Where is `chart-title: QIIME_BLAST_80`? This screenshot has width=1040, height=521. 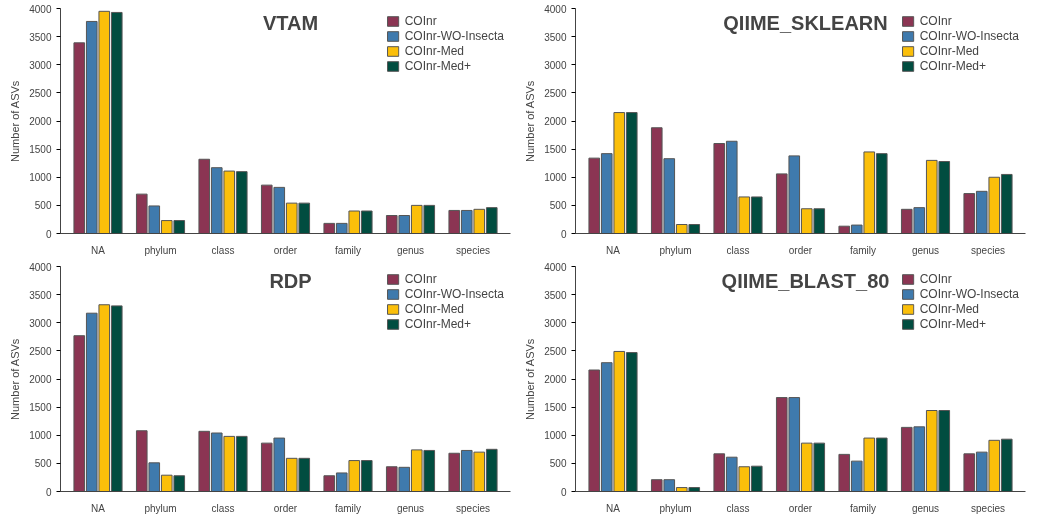 chart-title: QIIME_BLAST_80 is located at coordinates (805, 280).